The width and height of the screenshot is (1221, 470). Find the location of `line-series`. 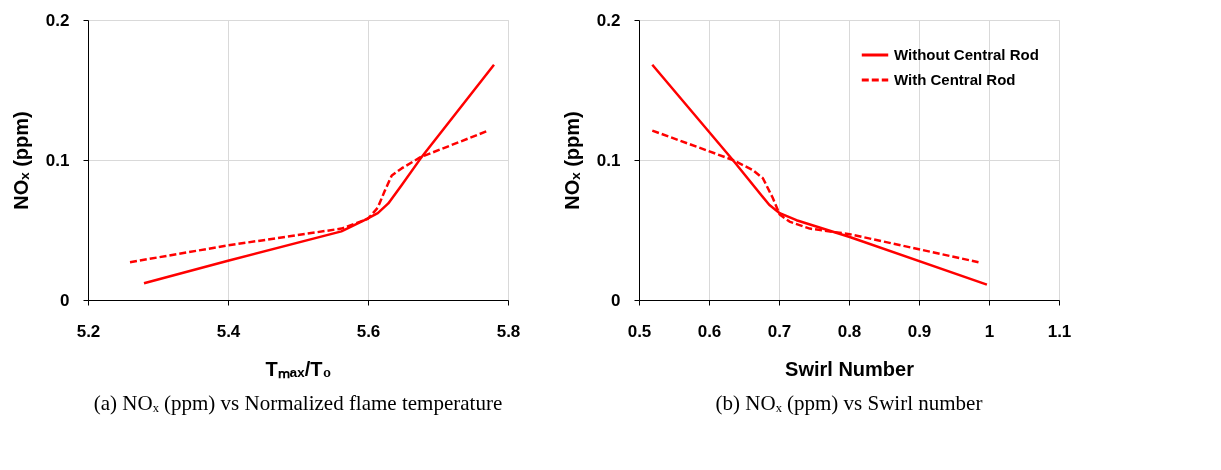

line-series is located at coordinates (820, 174).